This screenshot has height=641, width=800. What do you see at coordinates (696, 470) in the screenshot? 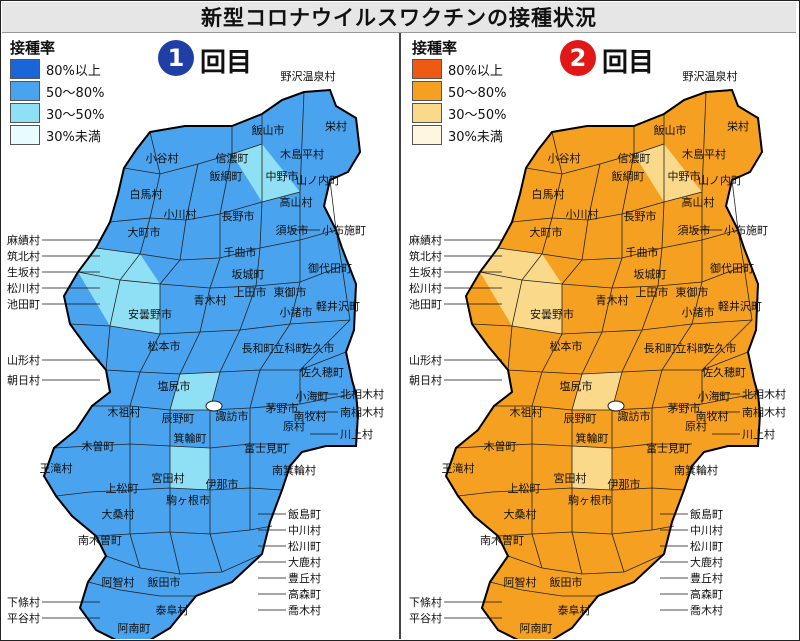
I see `place-label-minamiminowa: 南箕輪村` at bounding box center [696, 470].